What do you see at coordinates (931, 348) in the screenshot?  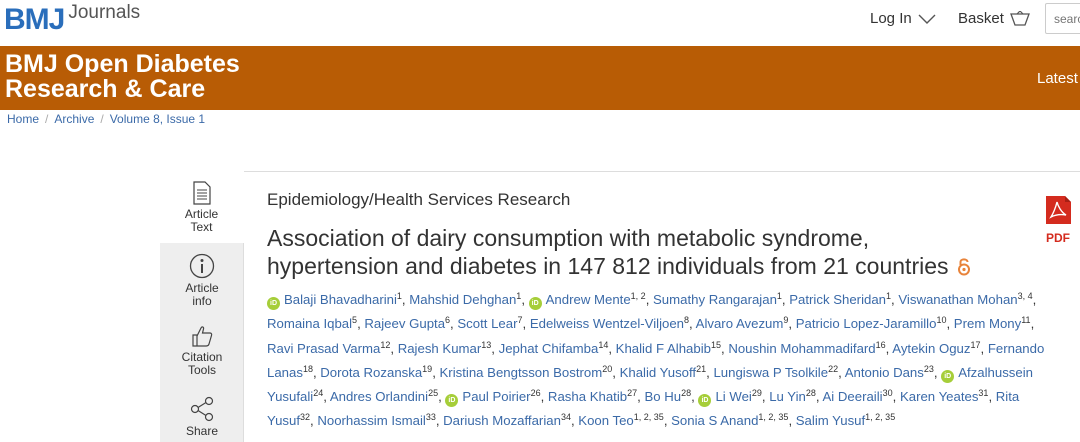 I see `author-name-link: Aytekin Oguz` at bounding box center [931, 348].